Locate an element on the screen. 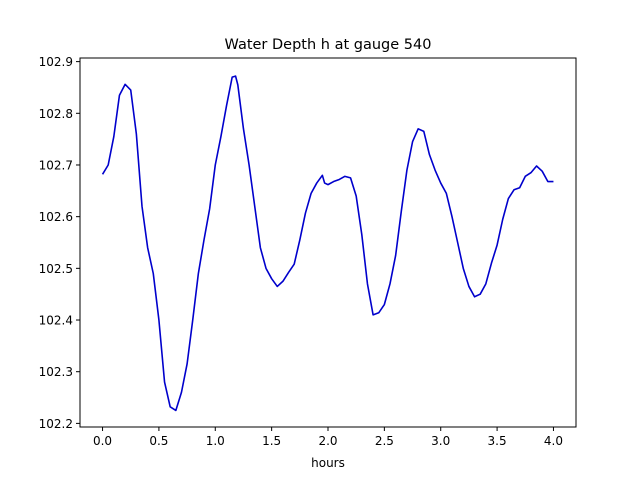  y-tick-label: 102.2 is located at coordinates (56, 424).